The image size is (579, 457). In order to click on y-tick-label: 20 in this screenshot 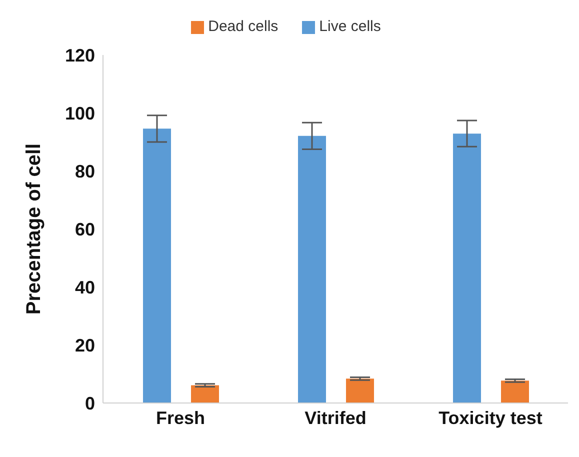, I will do `click(84, 345)`.